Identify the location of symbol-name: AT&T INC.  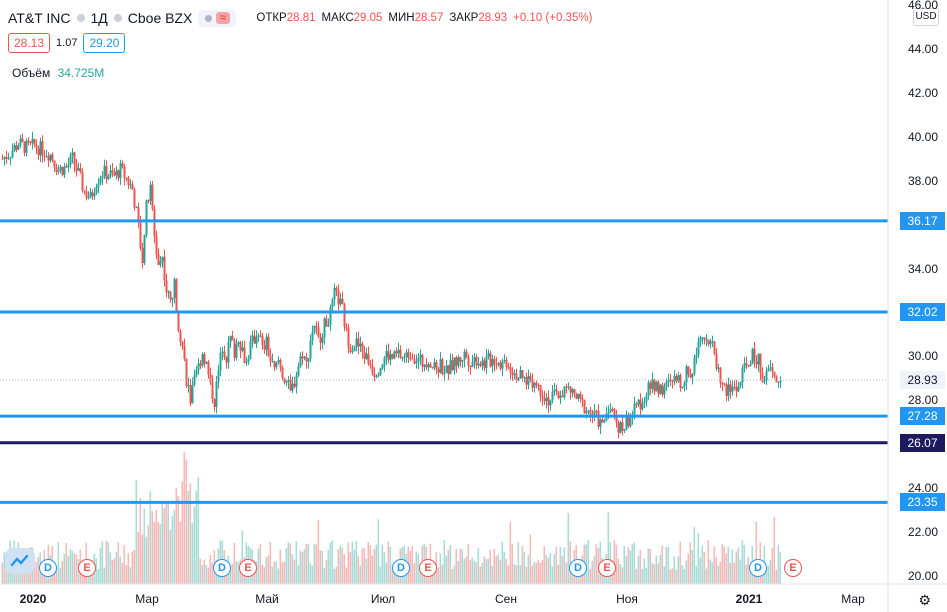
(39, 18).